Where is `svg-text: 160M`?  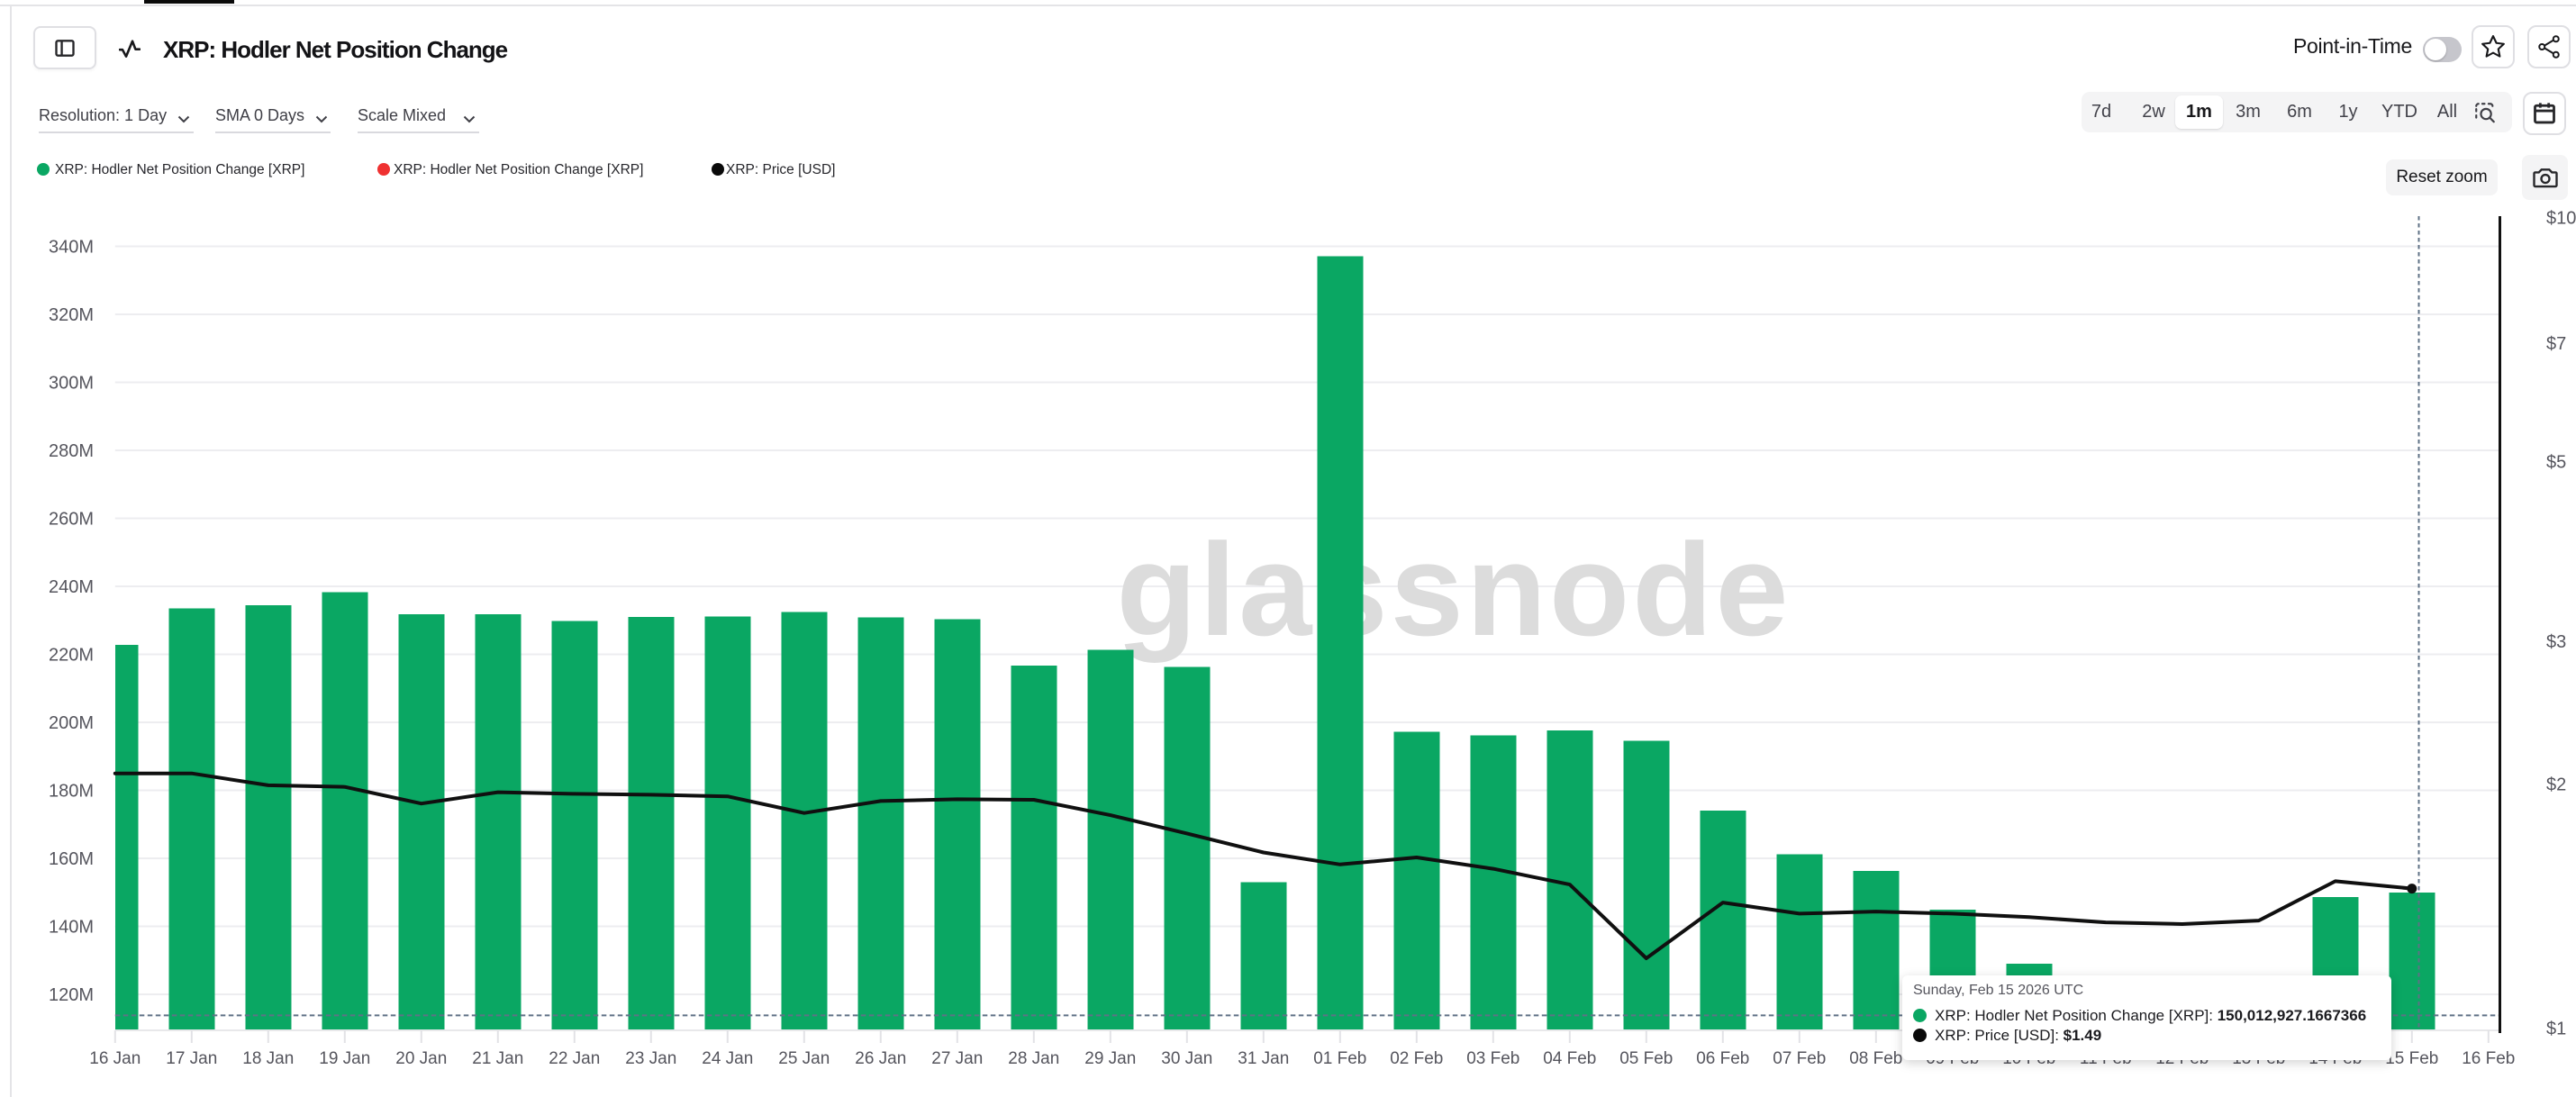
svg-text: 160M is located at coordinates (71, 859).